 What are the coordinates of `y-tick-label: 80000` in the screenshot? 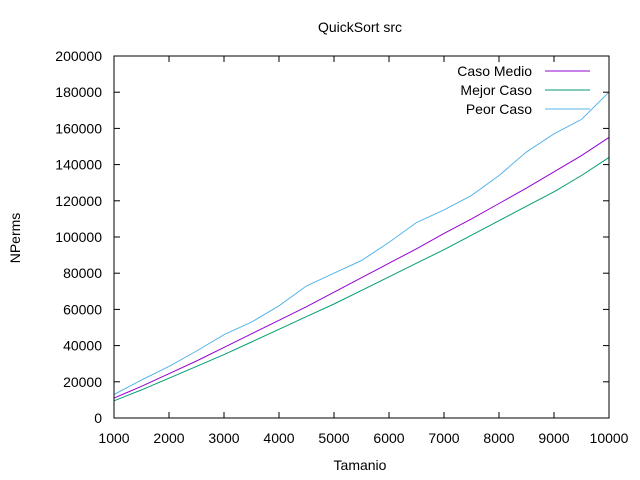 It's located at (82, 273).